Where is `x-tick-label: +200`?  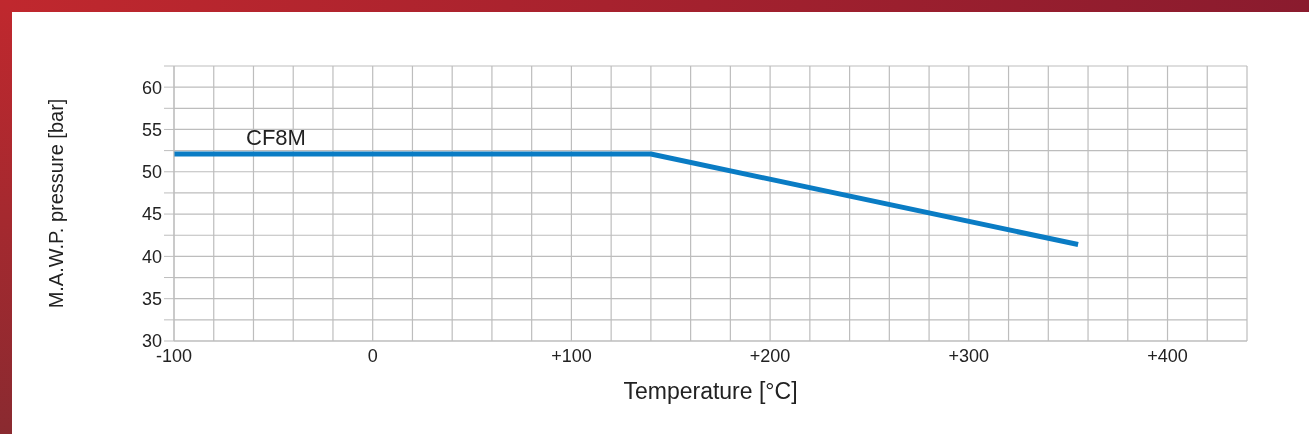 x-tick-label: +200 is located at coordinates (770, 355).